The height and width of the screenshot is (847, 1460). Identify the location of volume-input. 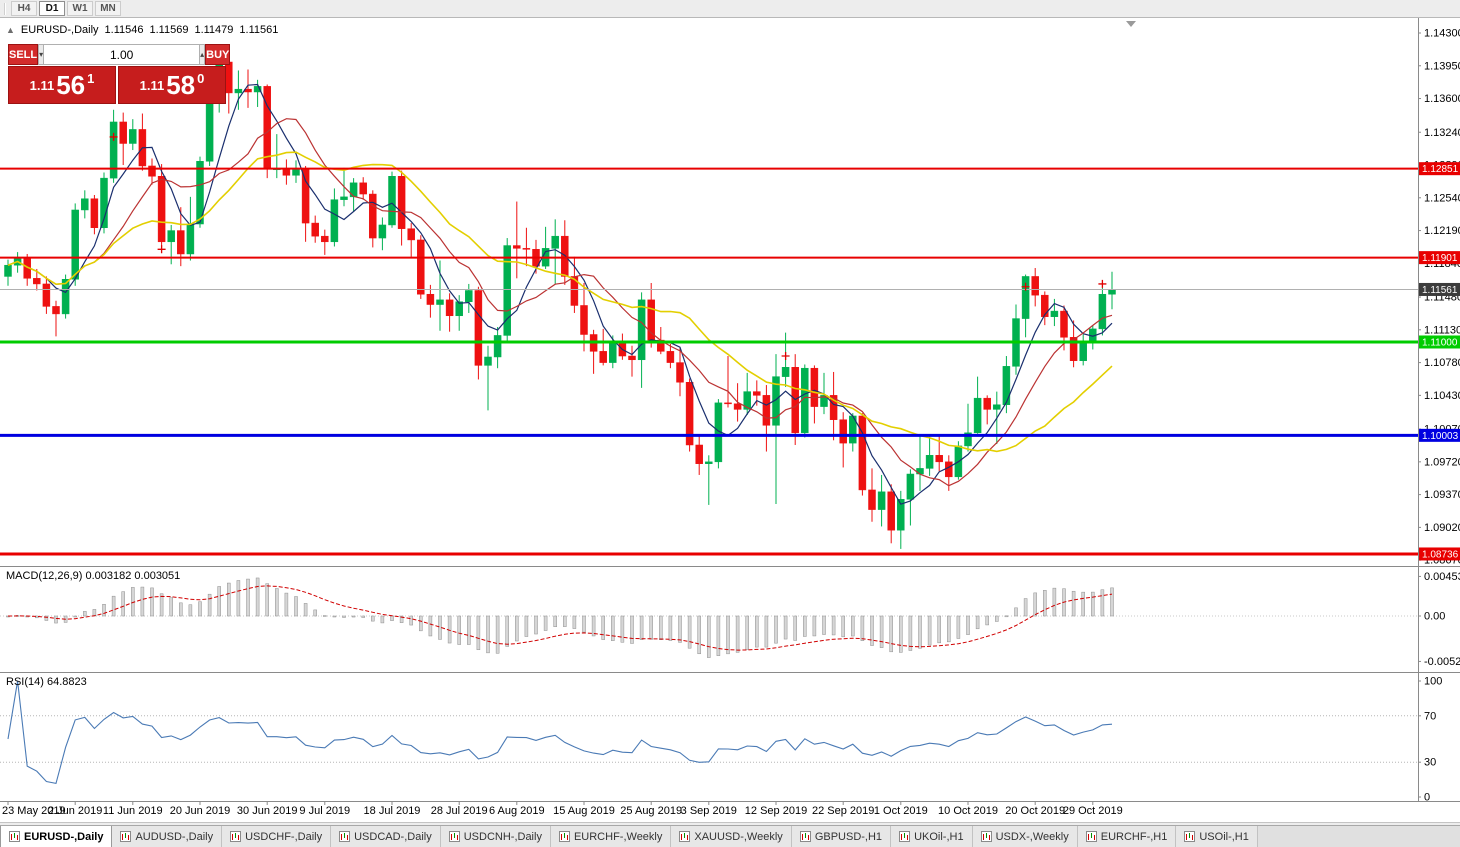
(122, 54).